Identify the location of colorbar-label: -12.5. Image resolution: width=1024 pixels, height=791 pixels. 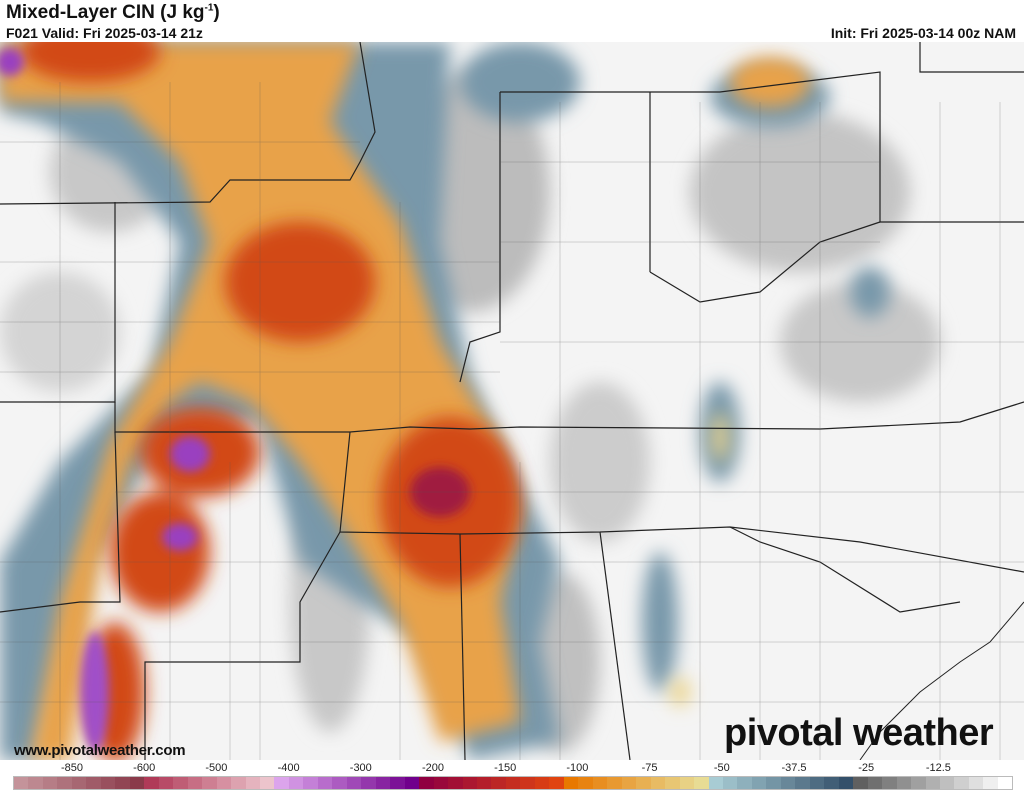
(938, 768).